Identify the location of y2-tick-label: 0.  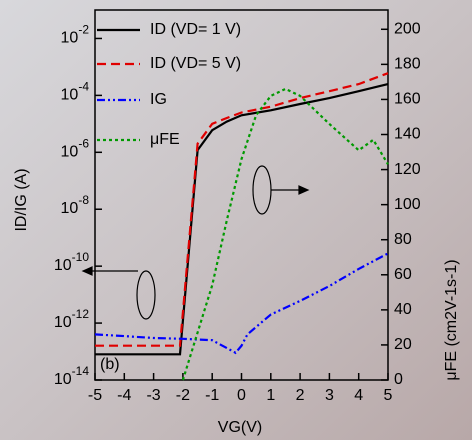
(398, 379).